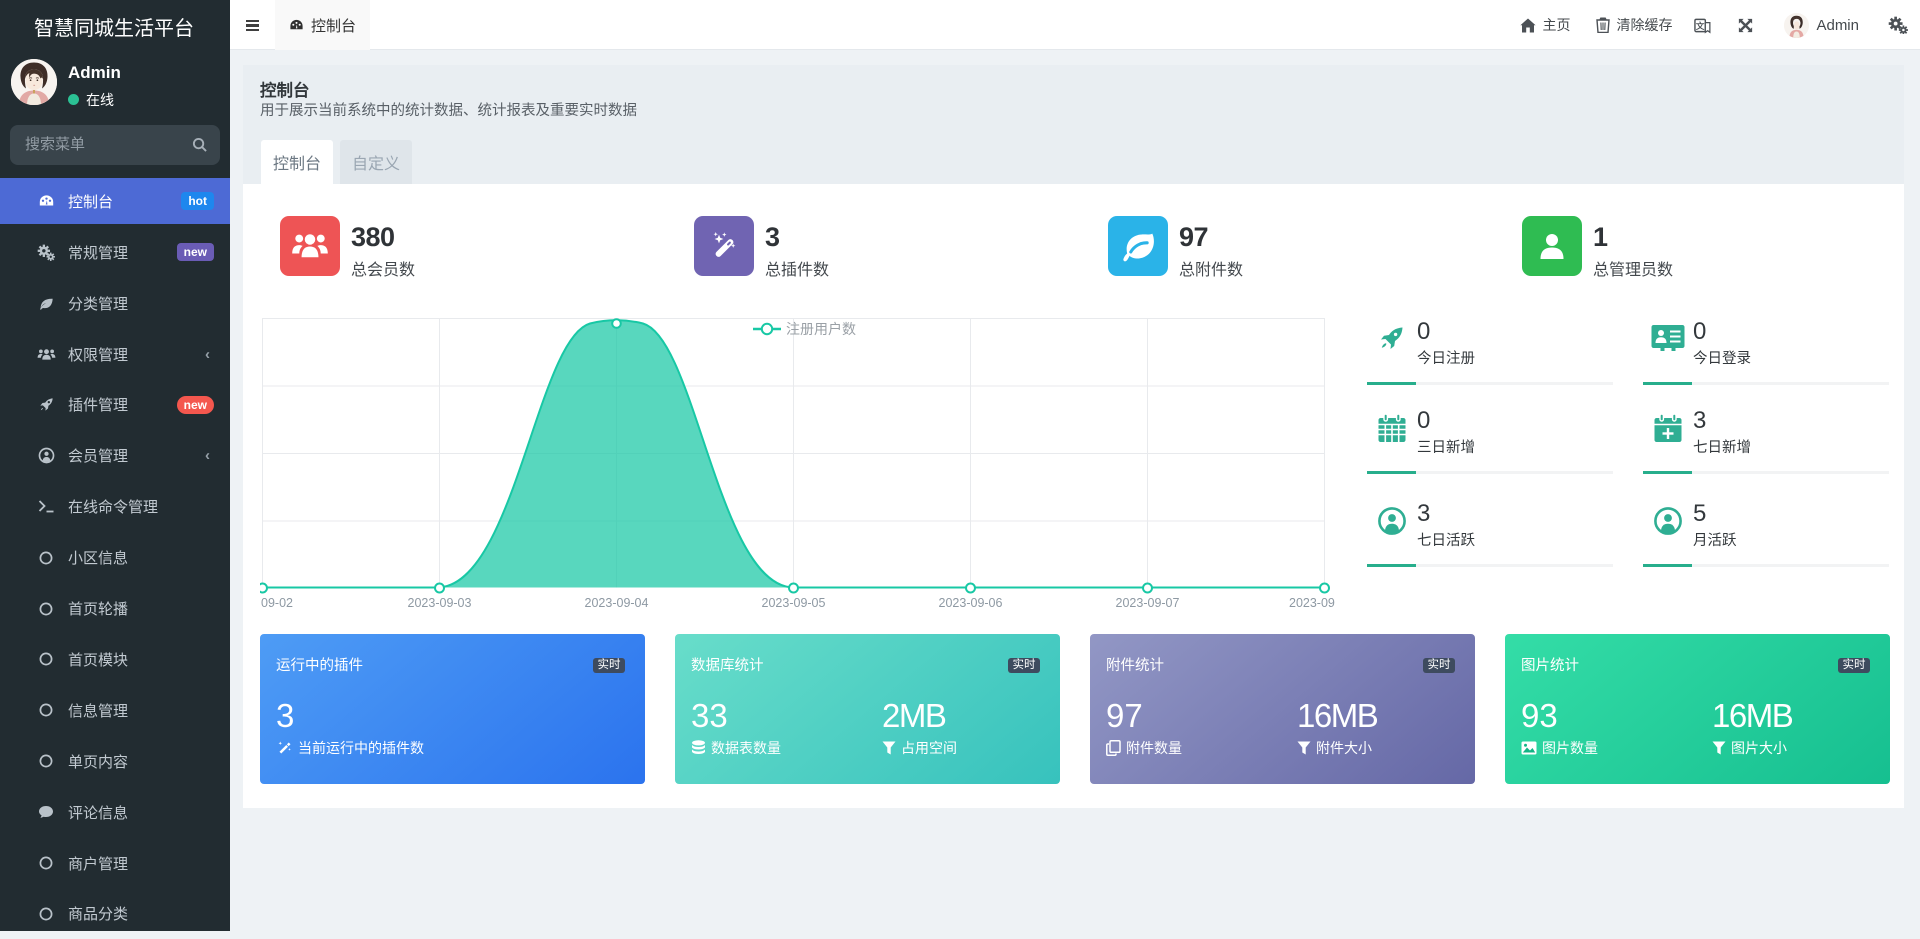 The width and height of the screenshot is (1920, 939). Describe the element at coordinates (1148, 603) in the screenshot. I see `svg-text: 2023-09-07` at that location.